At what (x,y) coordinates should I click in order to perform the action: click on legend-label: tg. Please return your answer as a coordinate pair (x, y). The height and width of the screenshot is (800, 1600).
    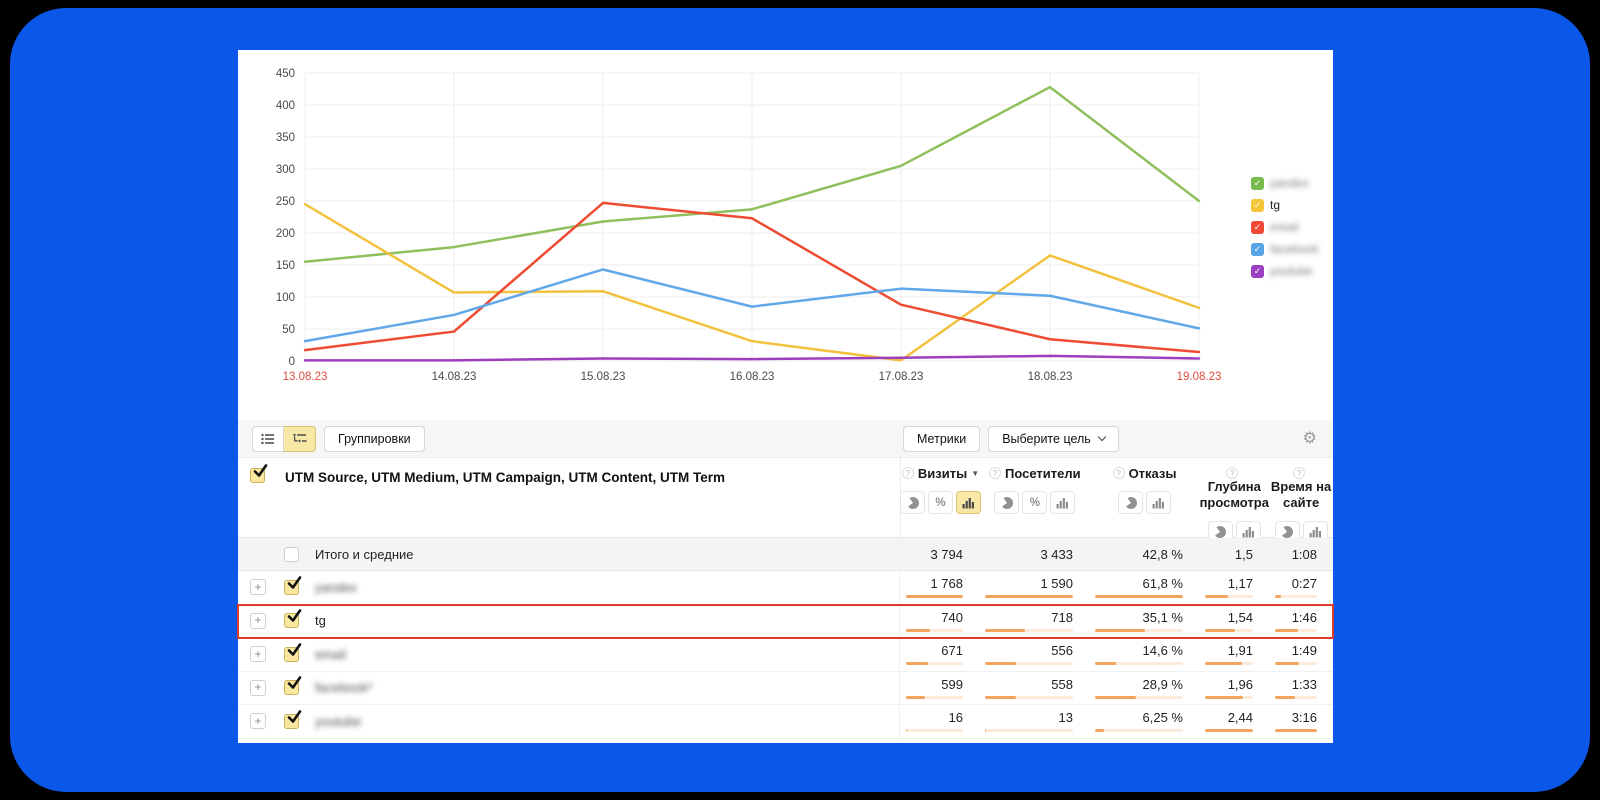
    Looking at the image, I should click on (1275, 205).